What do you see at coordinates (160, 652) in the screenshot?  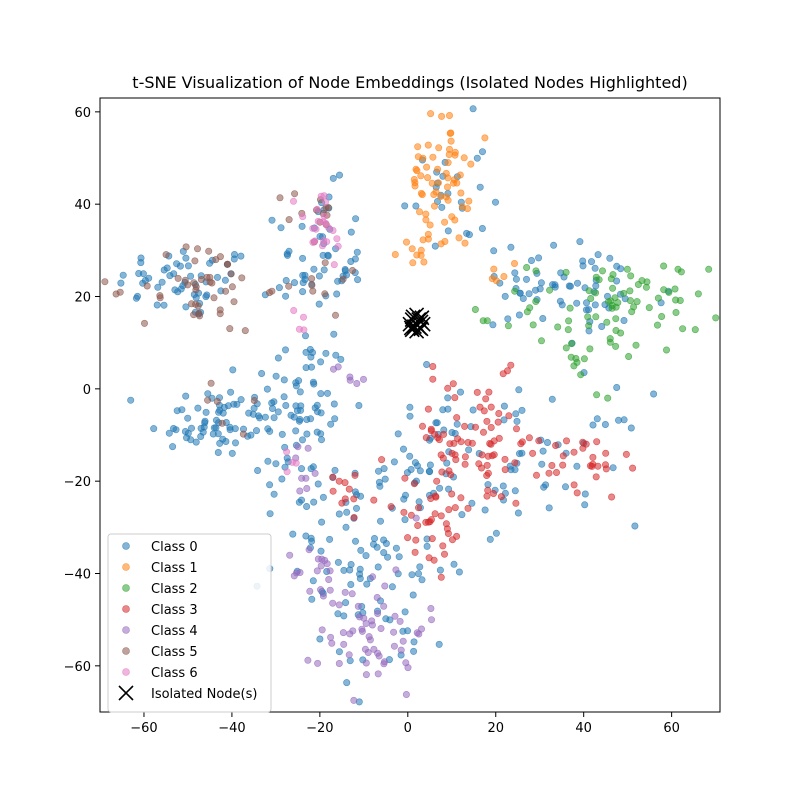 I see `legend-item: Class 5` at bounding box center [160, 652].